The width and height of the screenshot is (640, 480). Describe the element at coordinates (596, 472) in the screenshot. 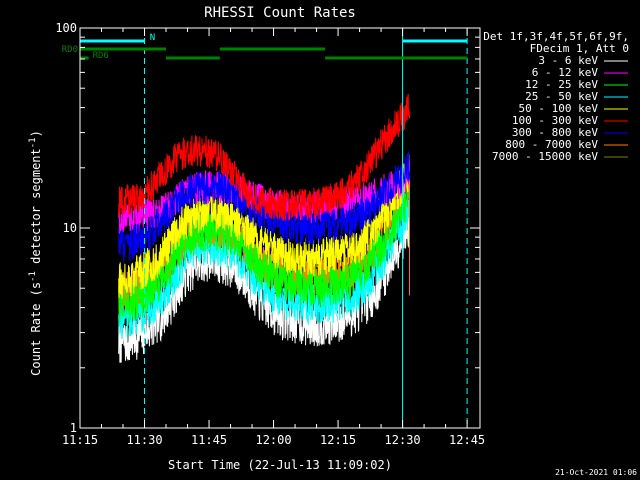

I see `footer-timestamp: 21-Oct-2021 01:06` at that location.